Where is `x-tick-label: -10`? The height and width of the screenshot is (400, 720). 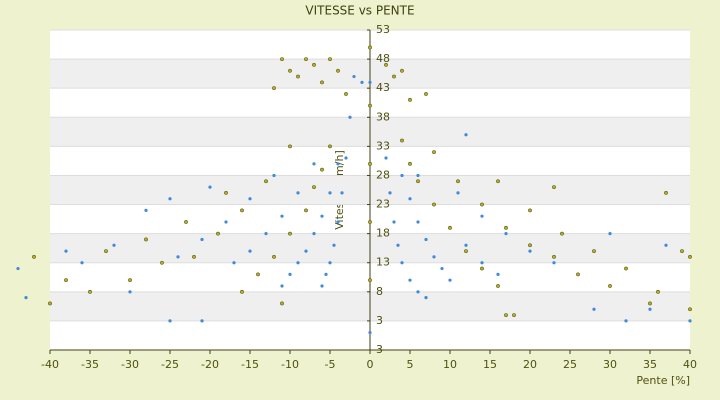
x-tick-label: -10 is located at coordinates (290, 364).